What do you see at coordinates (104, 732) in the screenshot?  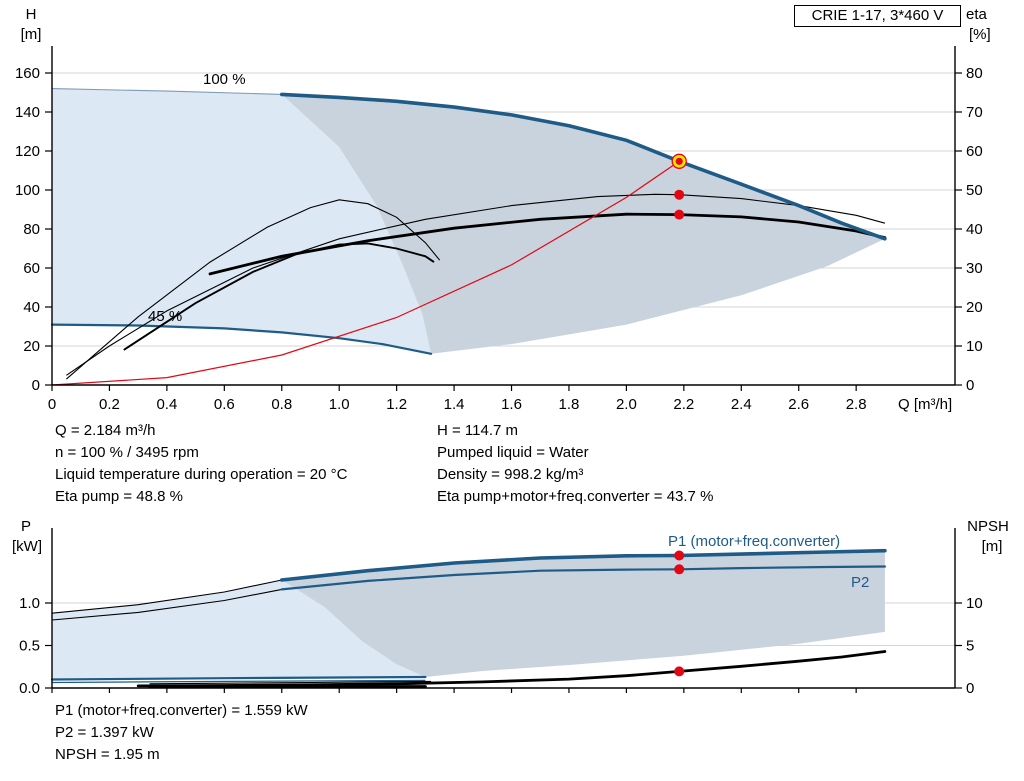 I see `info-line-p2: P2 = 1.397 kW` at bounding box center [104, 732].